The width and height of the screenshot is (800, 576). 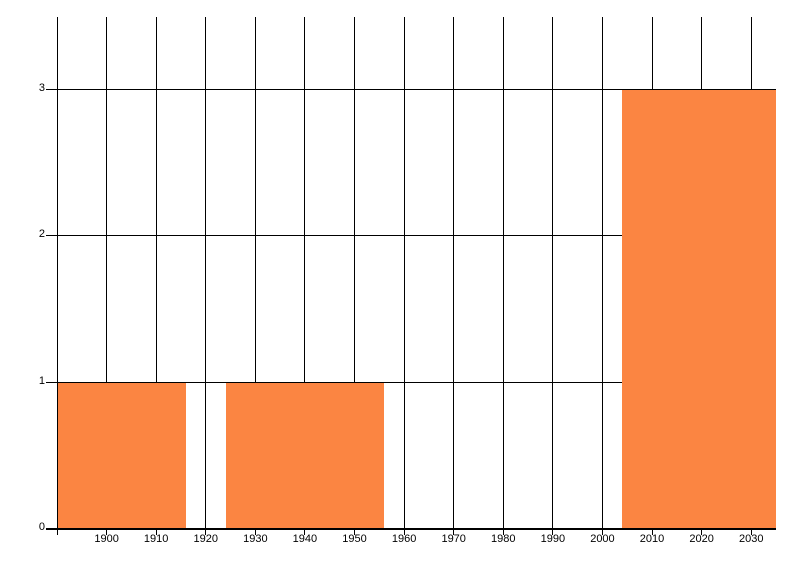 What do you see at coordinates (41, 527) in the screenshot?
I see `y-tick-label: 0` at bounding box center [41, 527].